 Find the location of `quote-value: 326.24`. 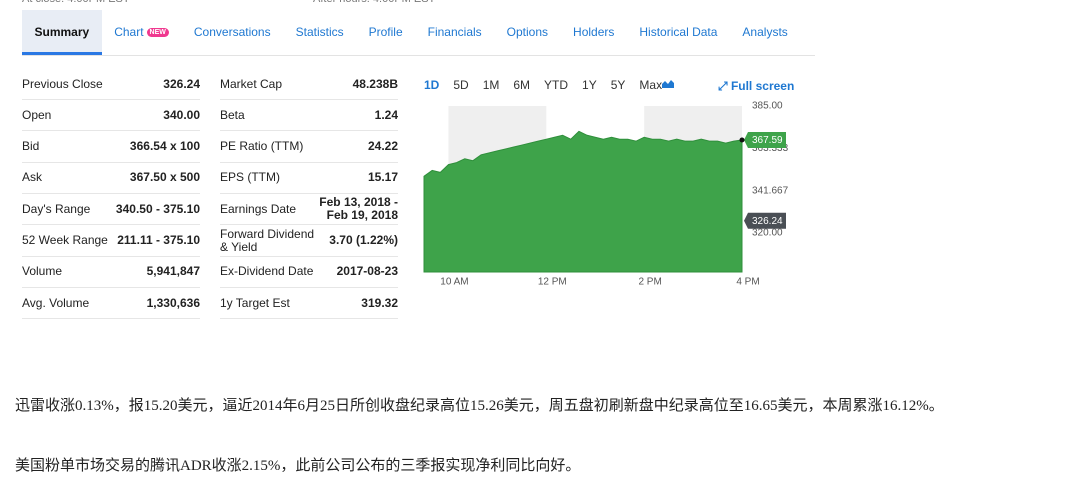

quote-value: 326.24 is located at coordinates (181, 83).